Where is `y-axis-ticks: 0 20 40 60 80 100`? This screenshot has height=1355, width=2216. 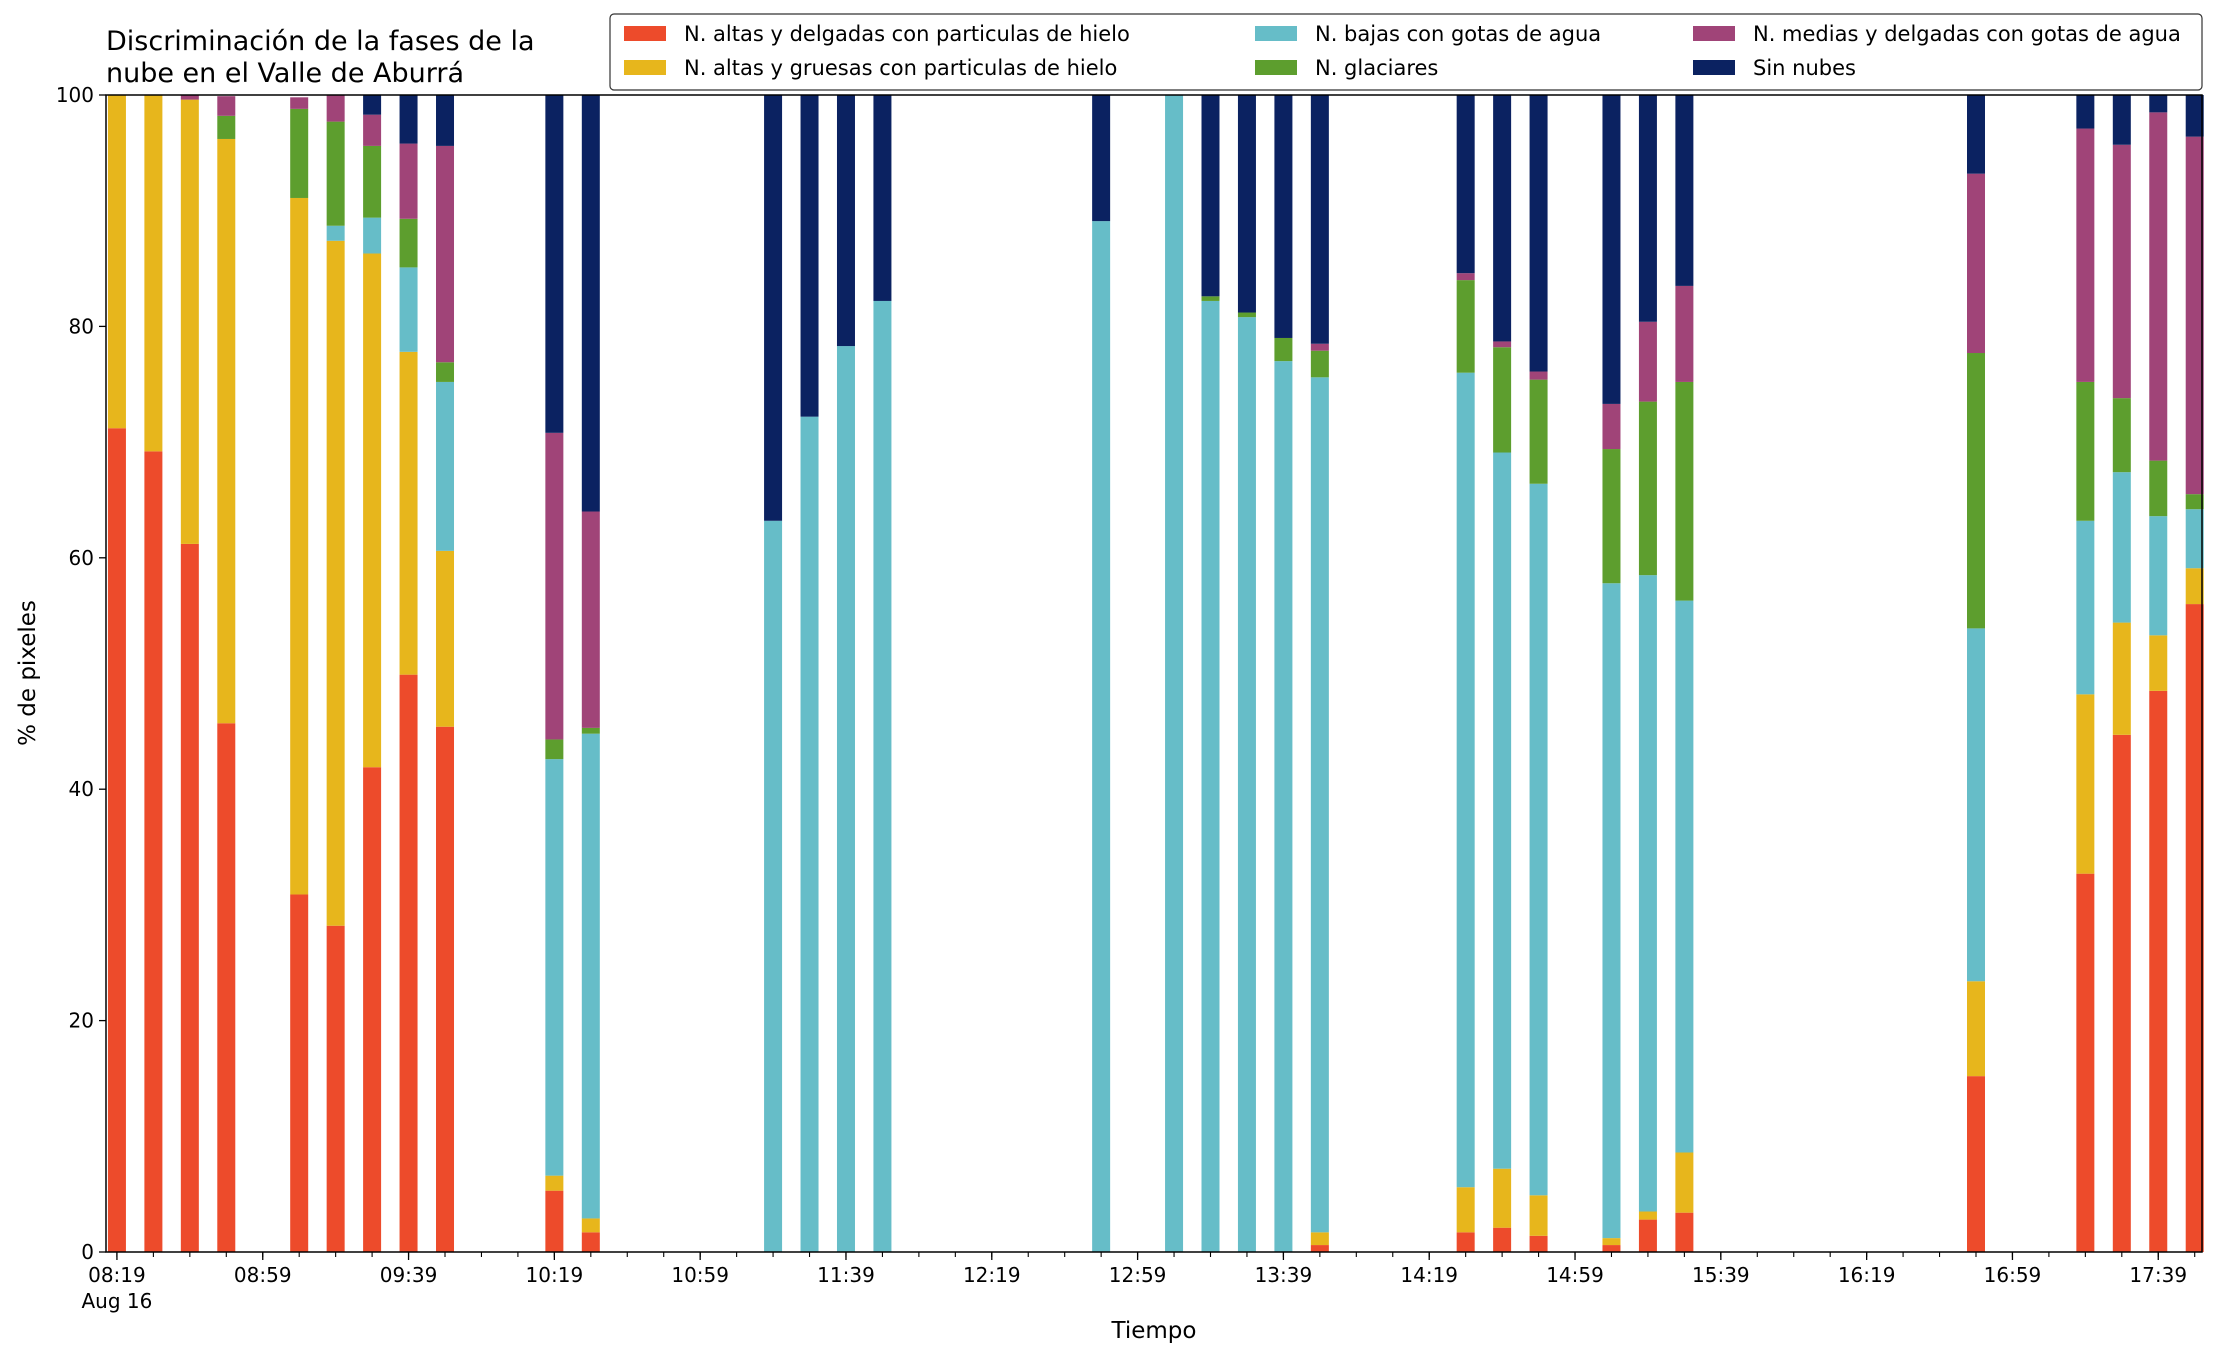 y-axis-ticks: 0 20 40 60 80 100 is located at coordinates (81, 673).